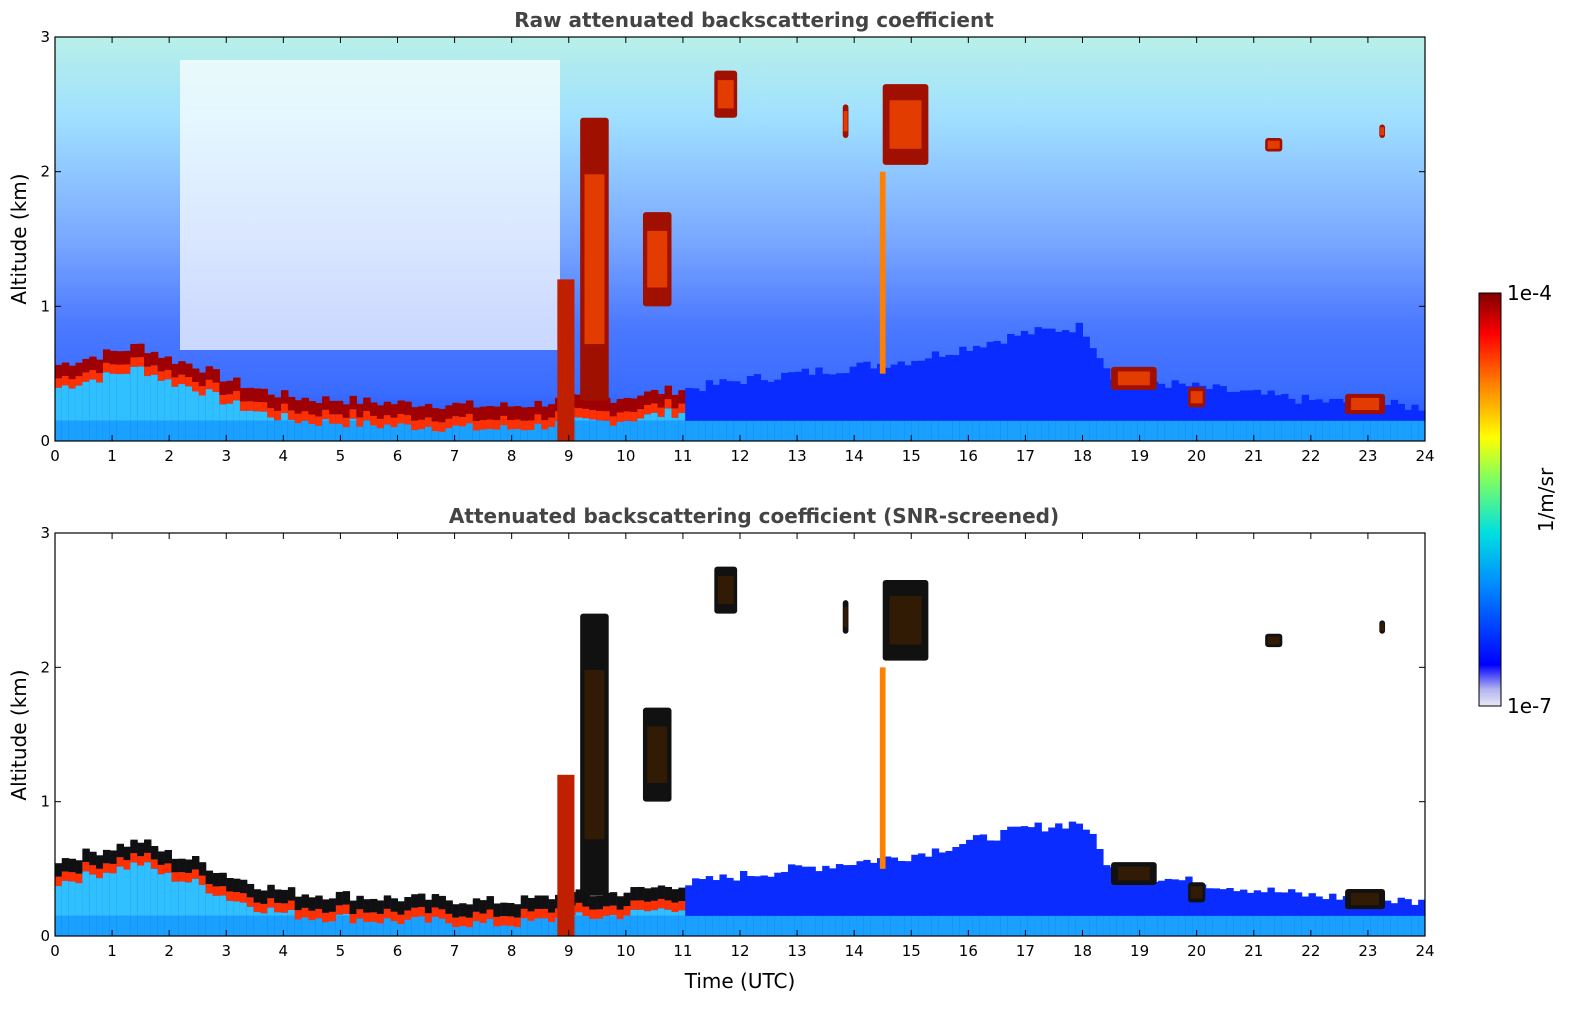 The image size is (1595, 1020). What do you see at coordinates (112, 456) in the screenshot?
I see `top-x-tick-label: 1` at bounding box center [112, 456].